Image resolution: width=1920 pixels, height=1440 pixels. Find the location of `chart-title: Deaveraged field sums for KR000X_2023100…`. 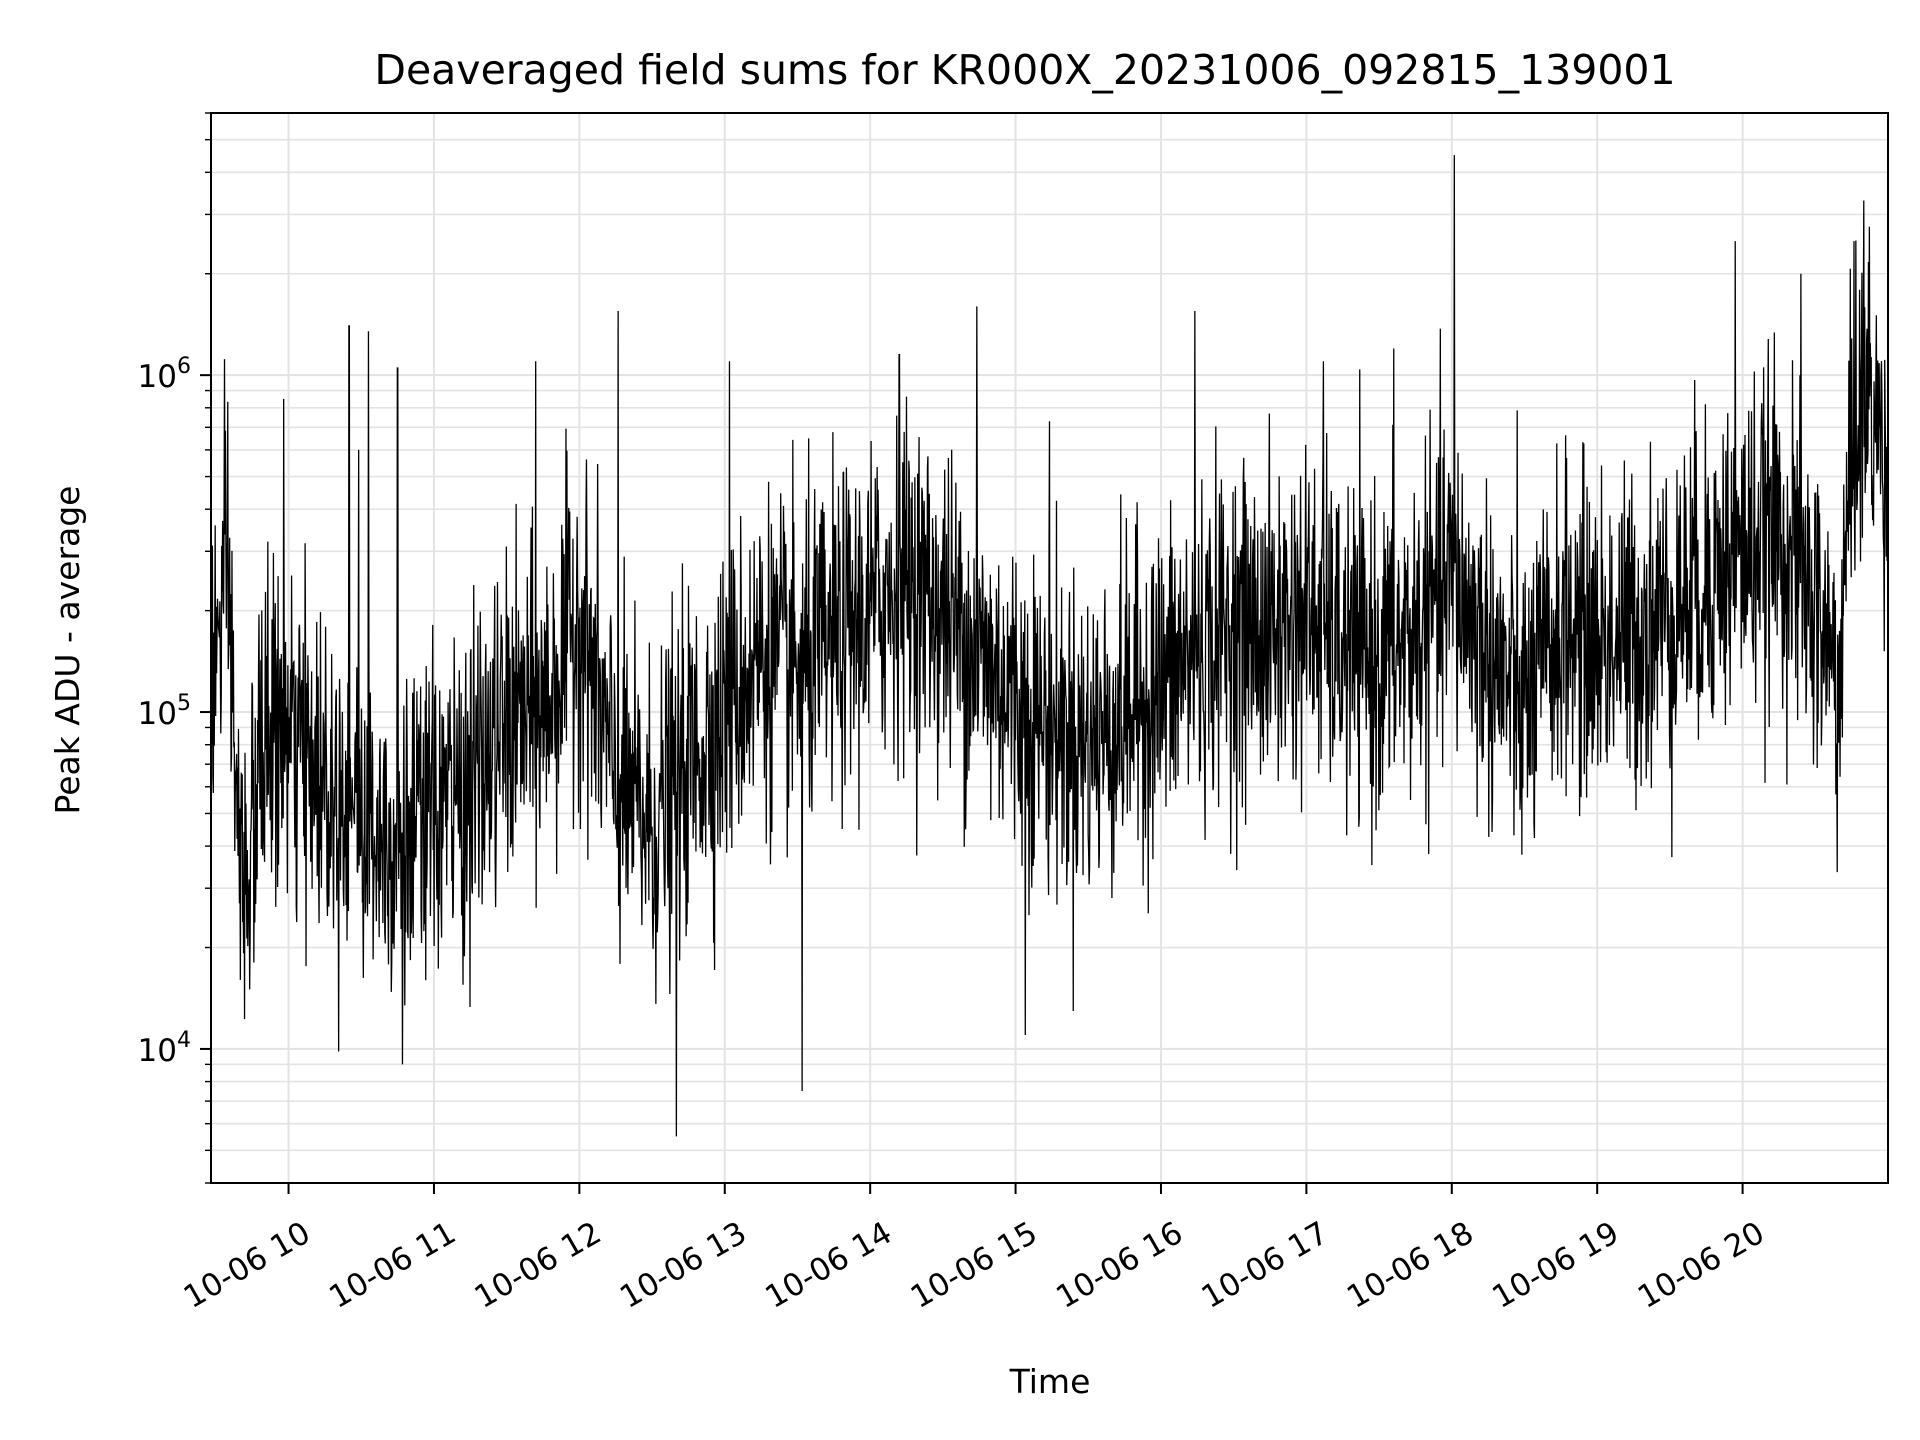

chart-title: Deaveraged field sums for KR000X_2023100… is located at coordinates (1024, 70).